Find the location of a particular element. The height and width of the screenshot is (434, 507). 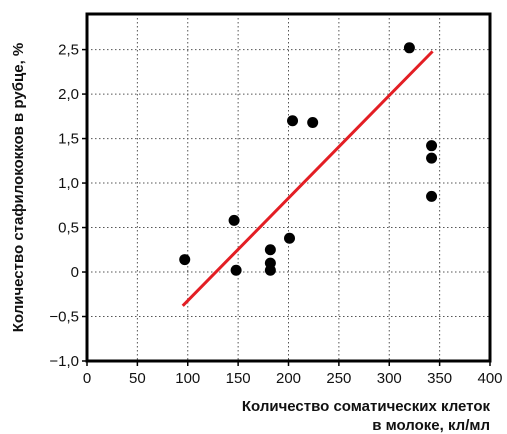

y-tick-label: −0,5 is located at coordinates (64, 317).